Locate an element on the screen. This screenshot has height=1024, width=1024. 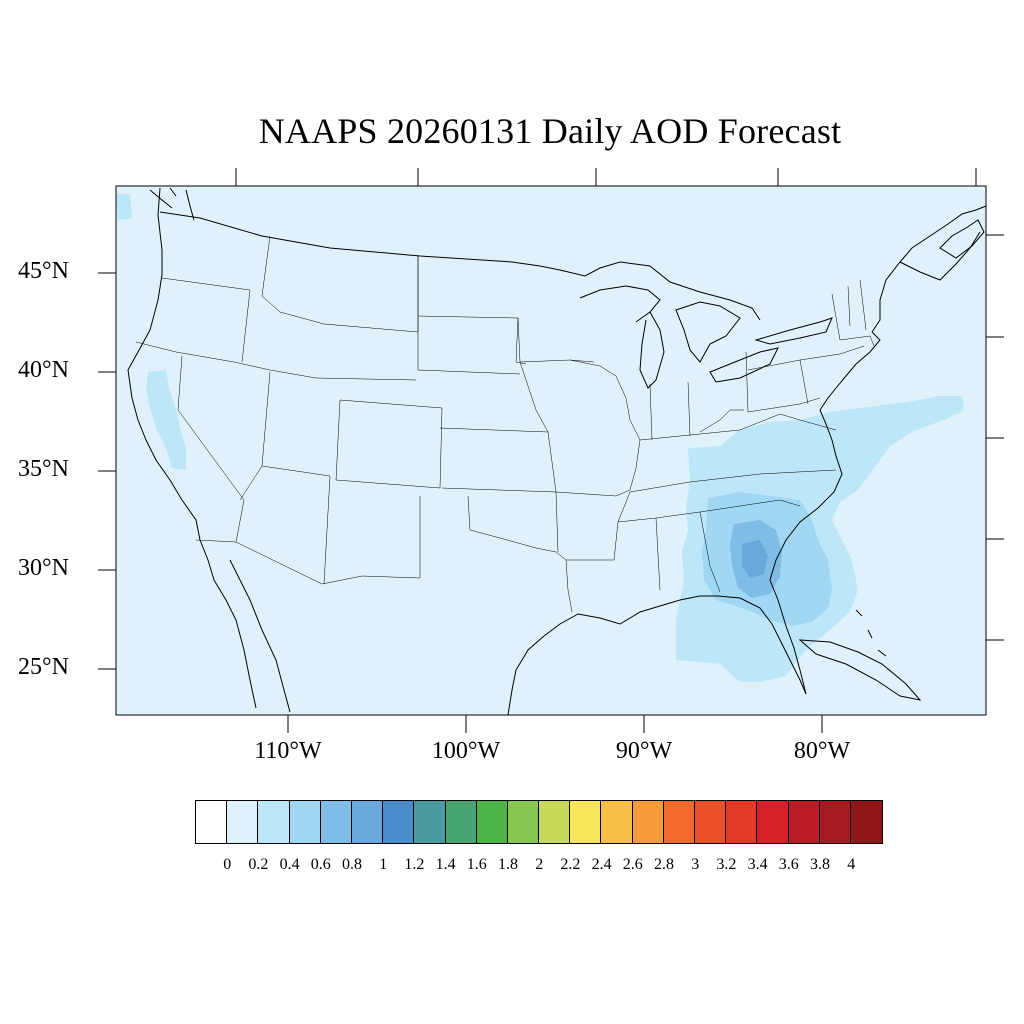
colorbar-tick-label: 1.2 is located at coordinates (414, 864).